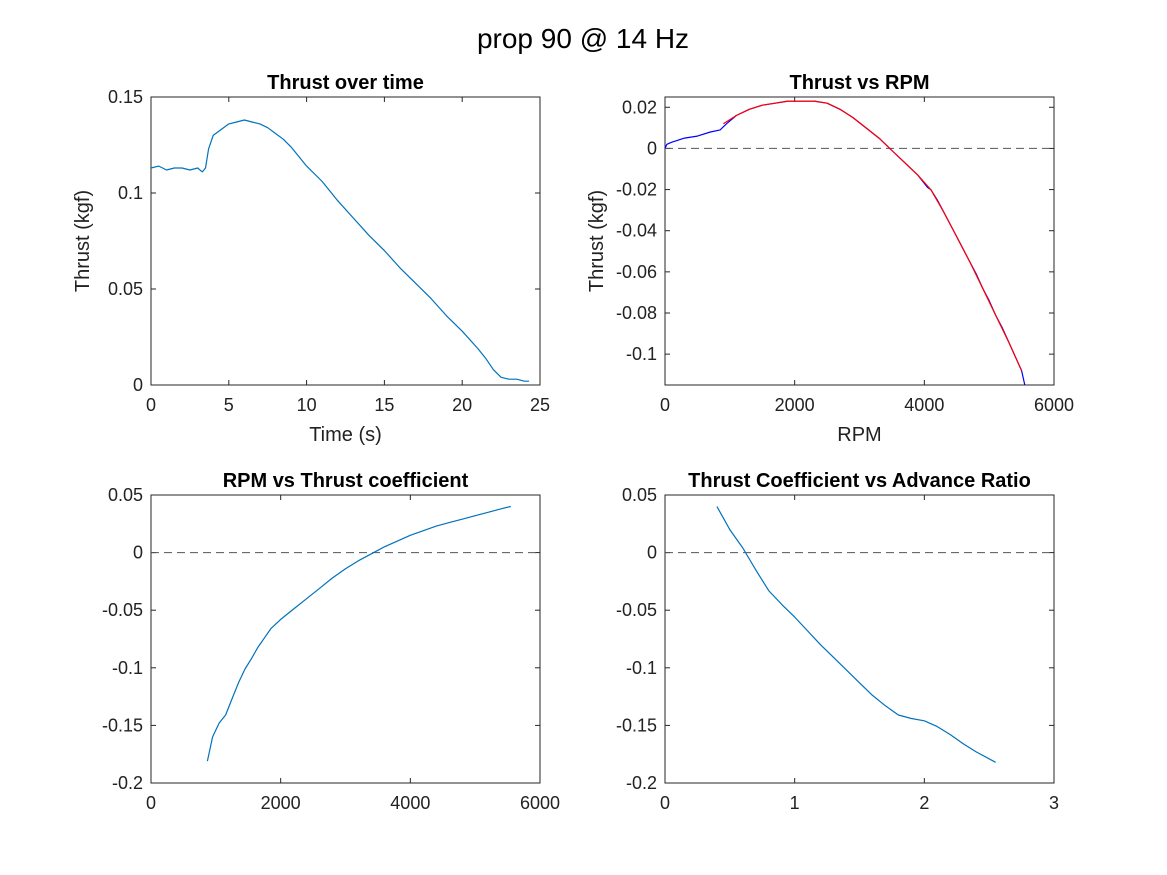 This screenshot has width=1167, height=875. Describe the element at coordinates (636, 313) in the screenshot. I see `y-tick-label: -0.08` at that location.